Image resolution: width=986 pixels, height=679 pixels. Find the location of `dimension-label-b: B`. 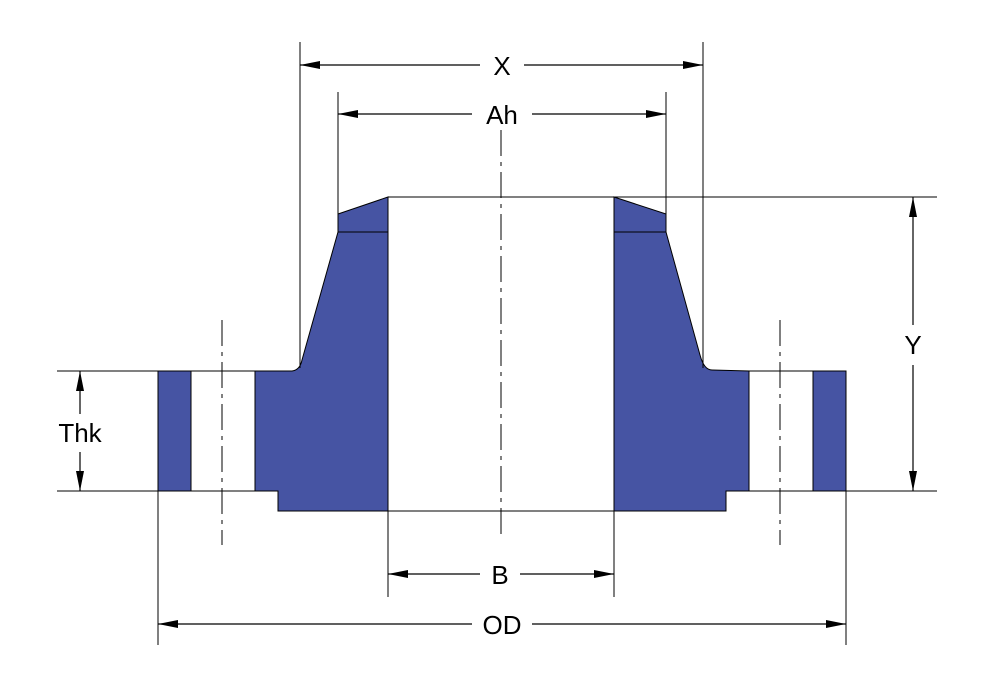

dimension-label-b: B is located at coordinates (499, 575).